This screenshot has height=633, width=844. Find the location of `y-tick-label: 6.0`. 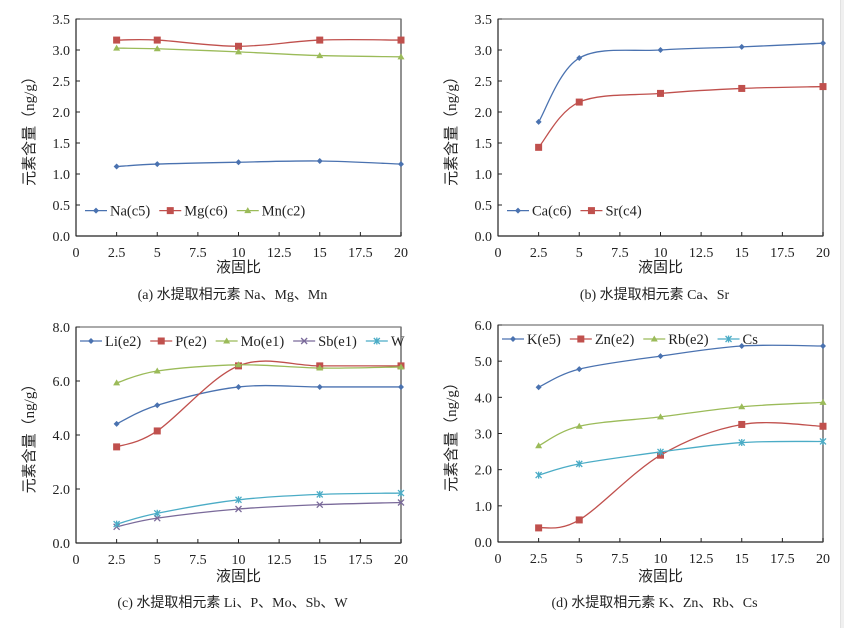

y-tick-label: 6.0 is located at coordinates (62, 382).